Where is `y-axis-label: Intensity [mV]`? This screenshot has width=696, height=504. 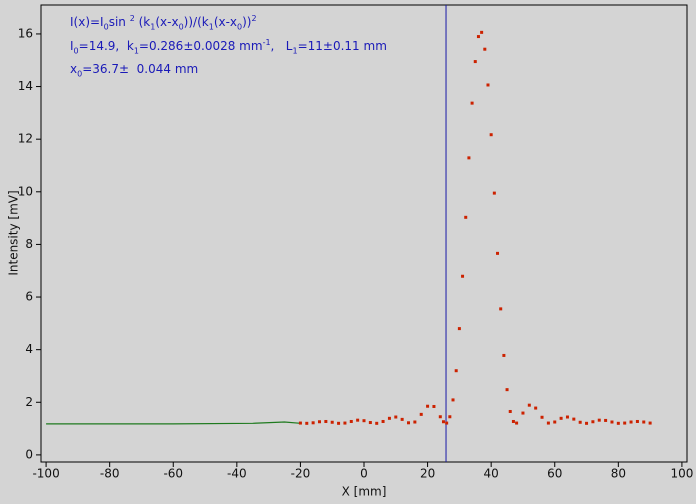
y-axis-label: Intensity [mV] is located at coordinates (14, 232).